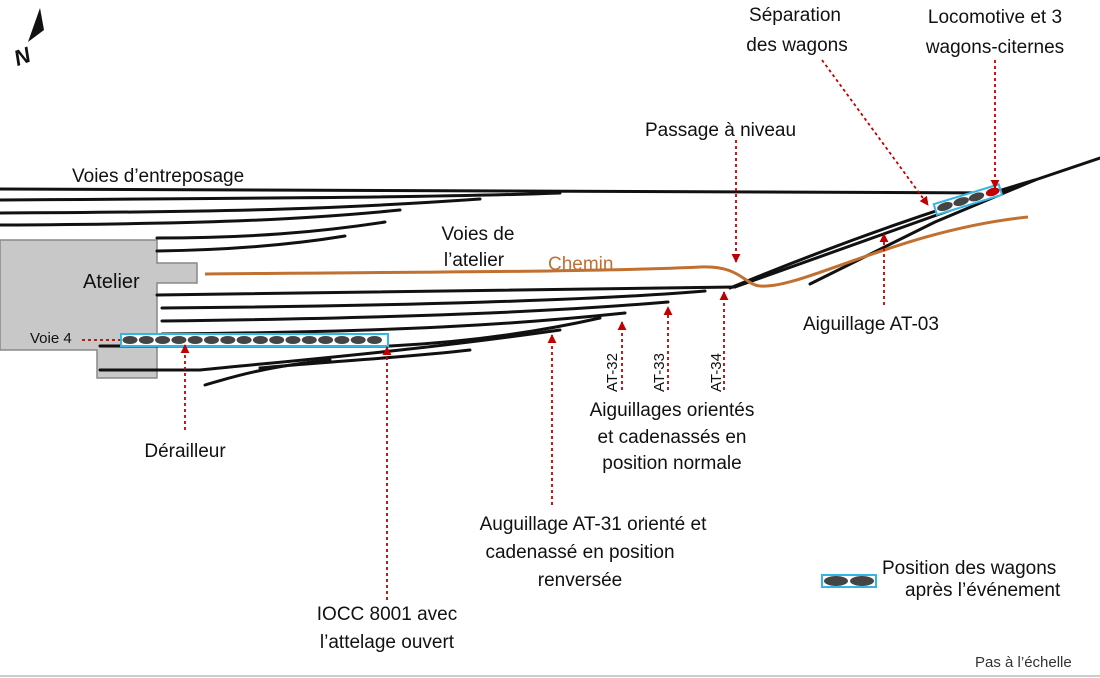  Describe the element at coordinates (796, 45) in the screenshot. I see `separation-label: des wagons` at that location.